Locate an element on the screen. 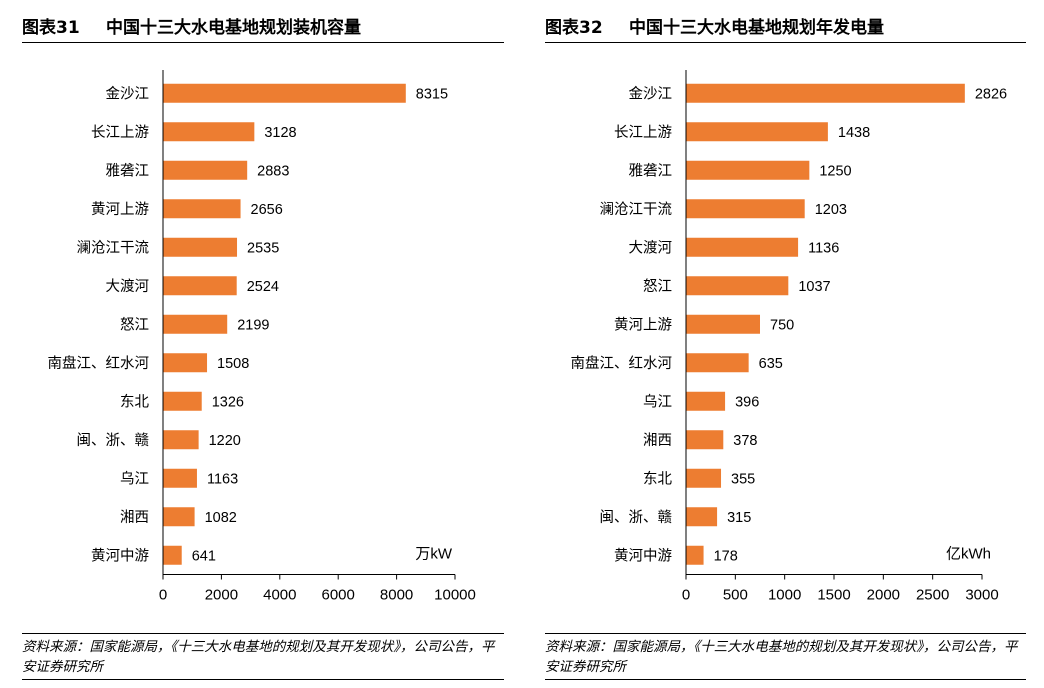 The height and width of the screenshot is (688, 1044). x-tick-label: 2500 is located at coordinates (932, 595).